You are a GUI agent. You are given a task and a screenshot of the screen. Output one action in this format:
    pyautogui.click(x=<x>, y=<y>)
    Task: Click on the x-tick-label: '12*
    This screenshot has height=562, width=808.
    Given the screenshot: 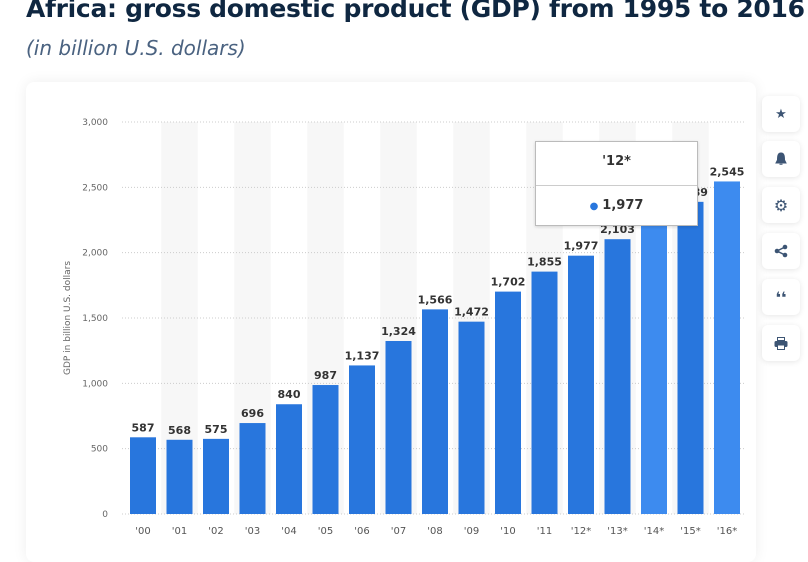 What is the action you would take?
    pyautogui.click(x=581, y=531)
    